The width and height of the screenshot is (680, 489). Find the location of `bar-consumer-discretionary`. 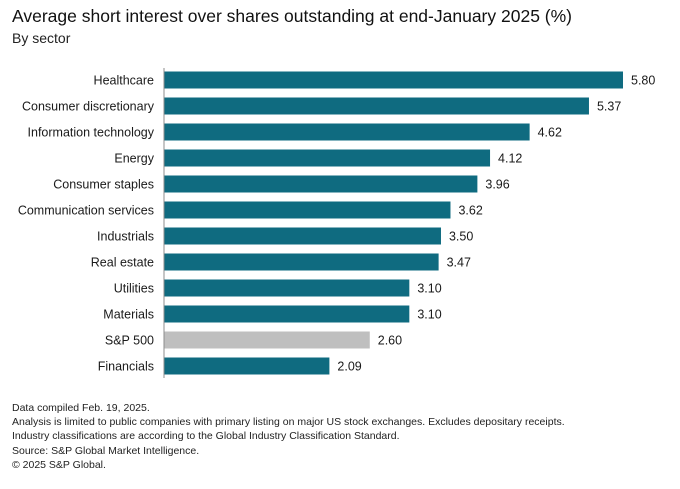

bar-consumer-discretionary is located at coordinates (376, 106).